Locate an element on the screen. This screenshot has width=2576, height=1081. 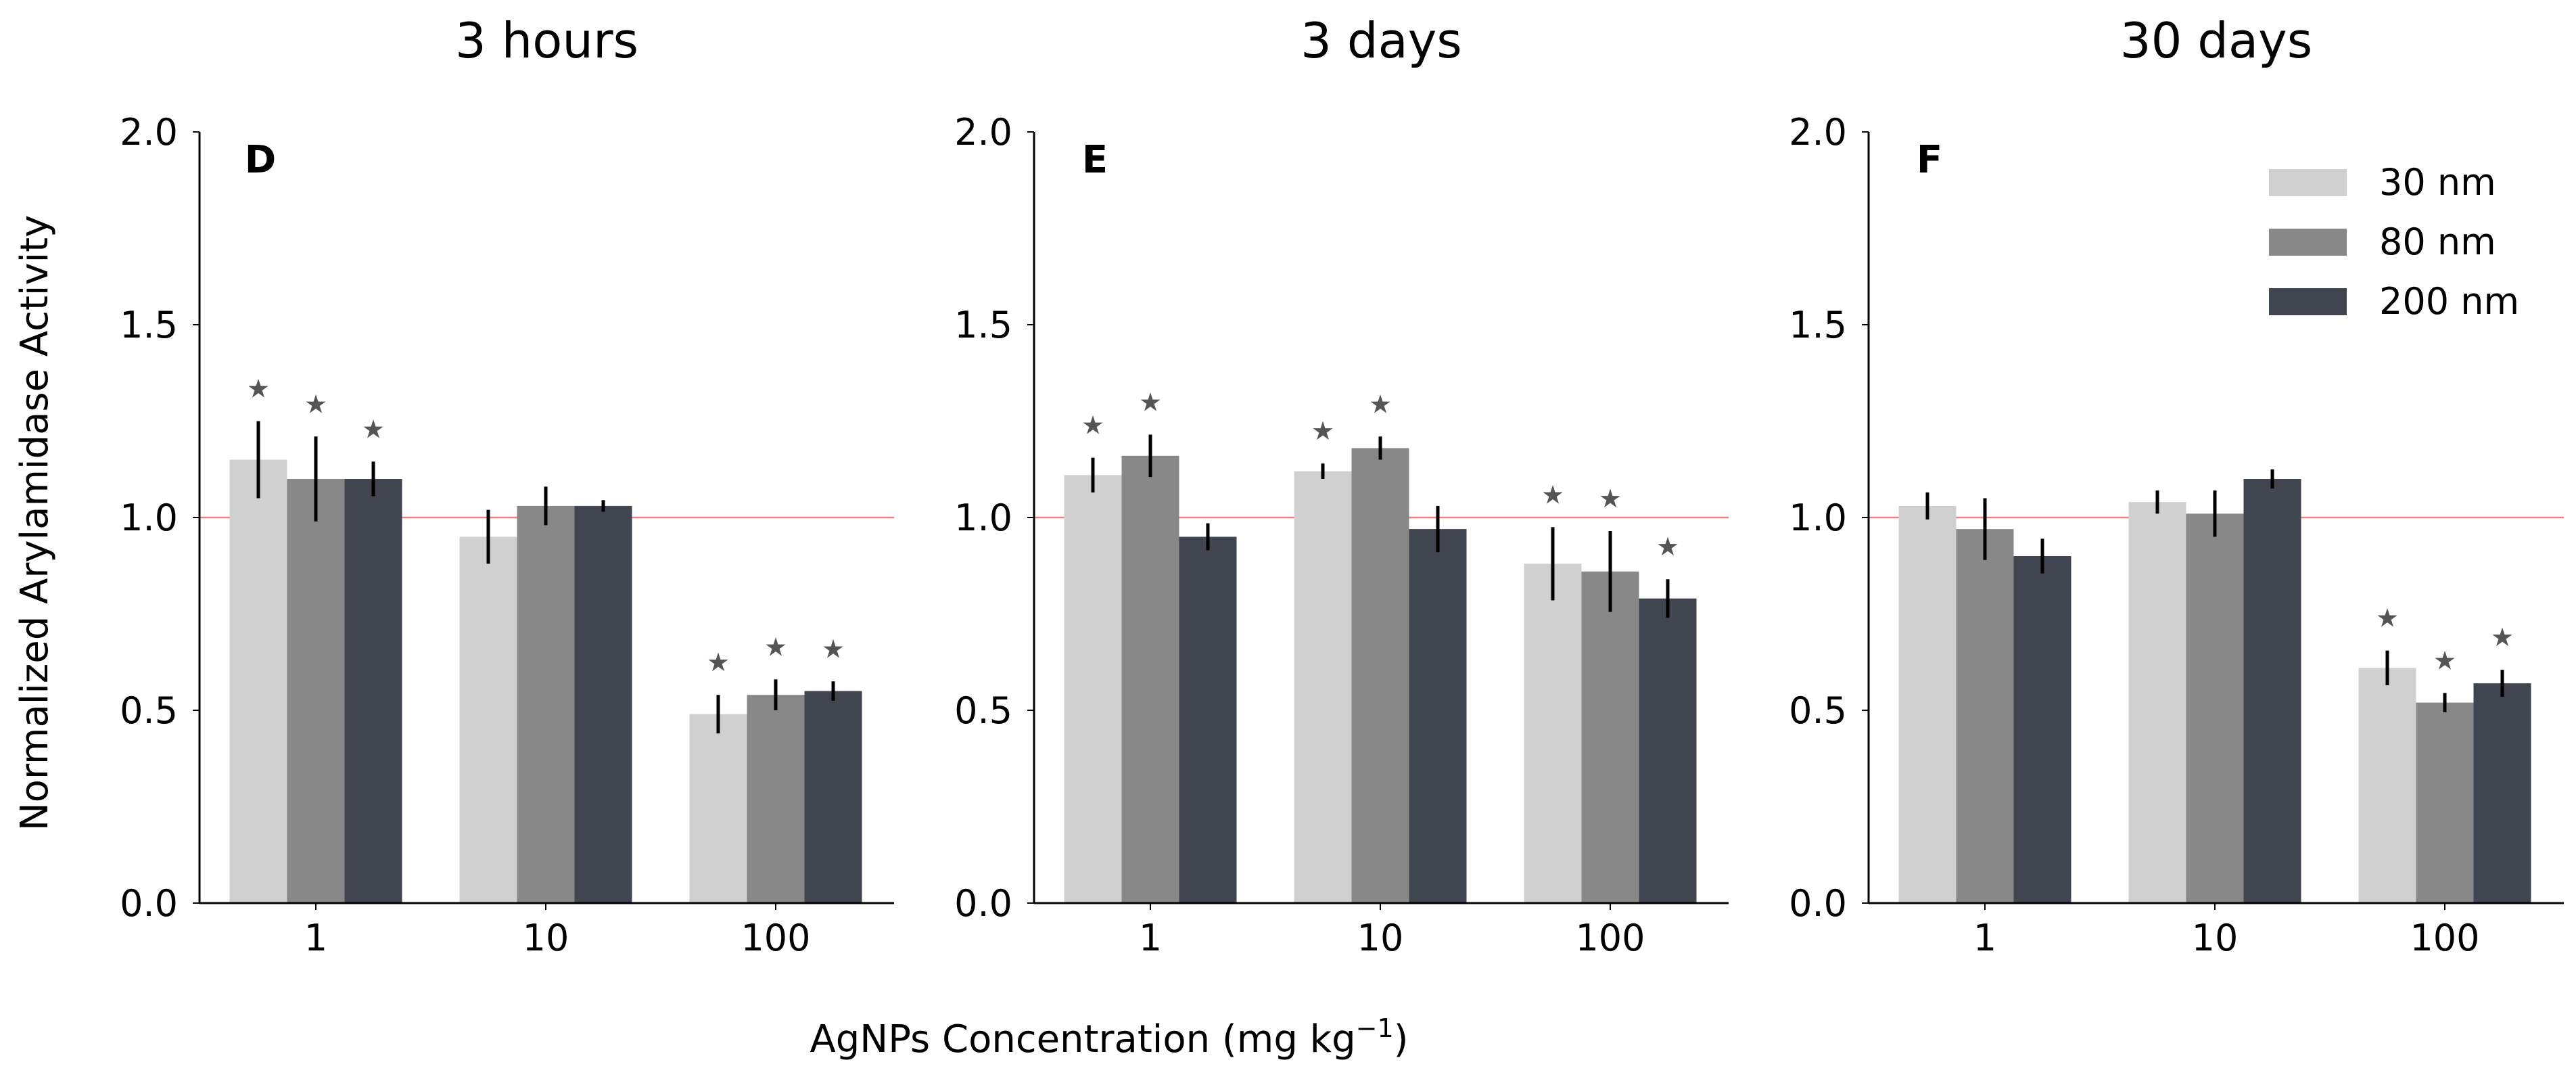
legend-label: 80 nm is located at coordinates (2437, 242).